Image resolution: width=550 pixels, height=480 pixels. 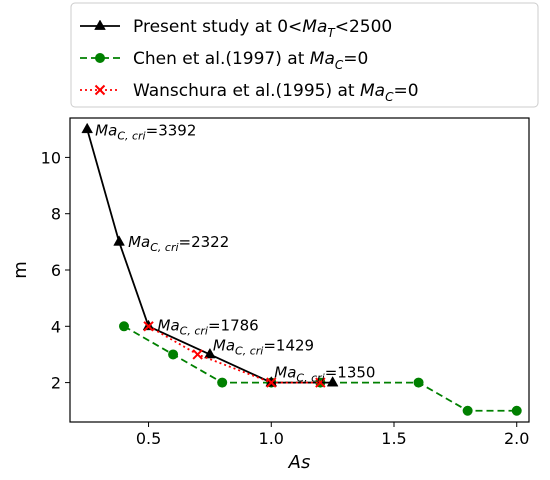 What do you see at coordinates (208, 326) in the screenshot?
I see `critical-marangoni-annotation: MaC, cri=1786` at bounding box center [208, 326].